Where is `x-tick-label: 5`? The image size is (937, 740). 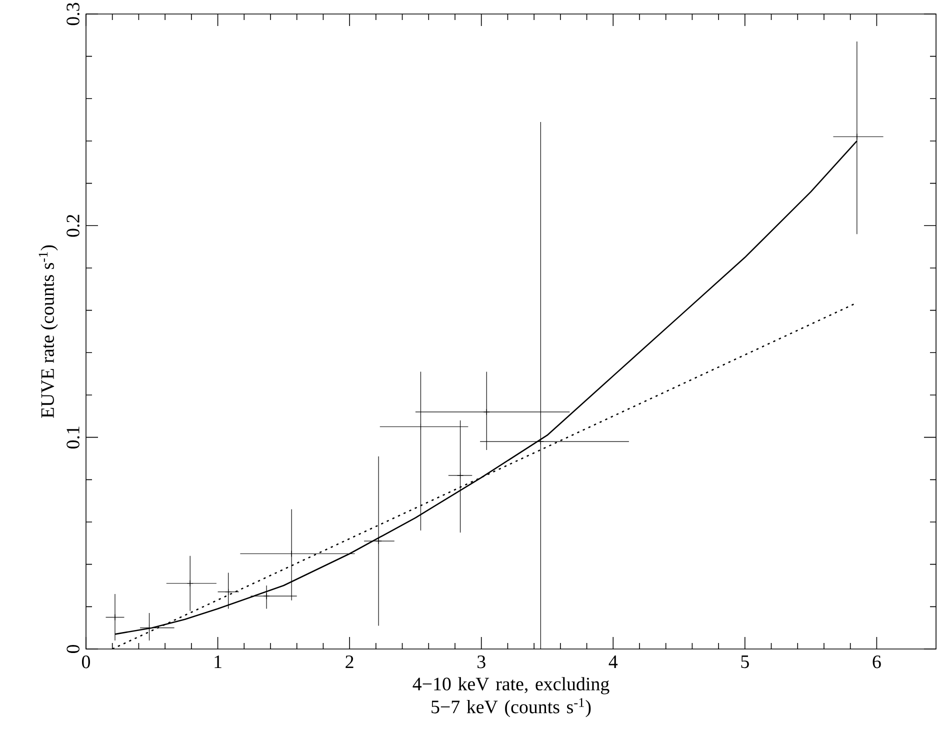
x-tick-label: 5 is located at coordinates (745, 662).